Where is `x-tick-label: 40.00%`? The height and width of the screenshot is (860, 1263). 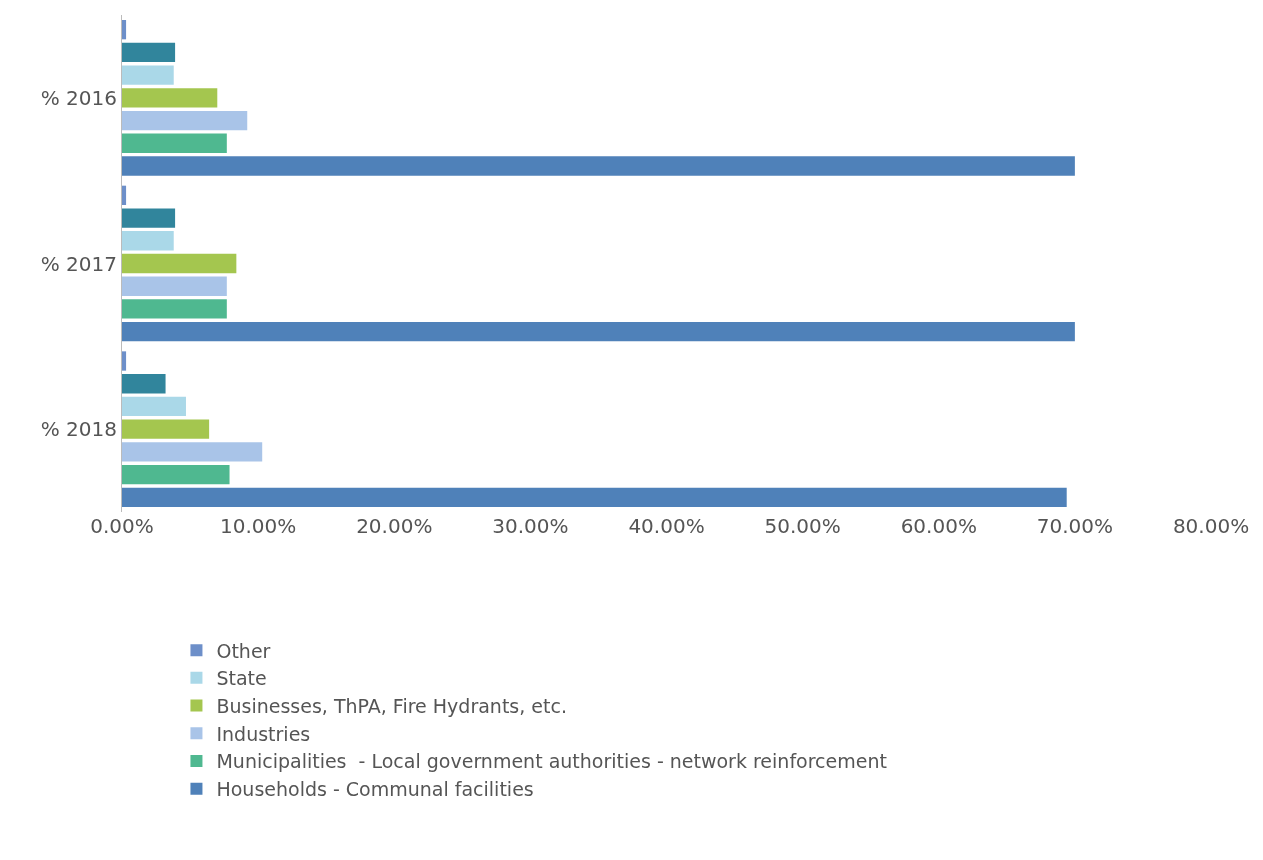
x-tick-label: 40.00% is located at coordinates (666, 526).